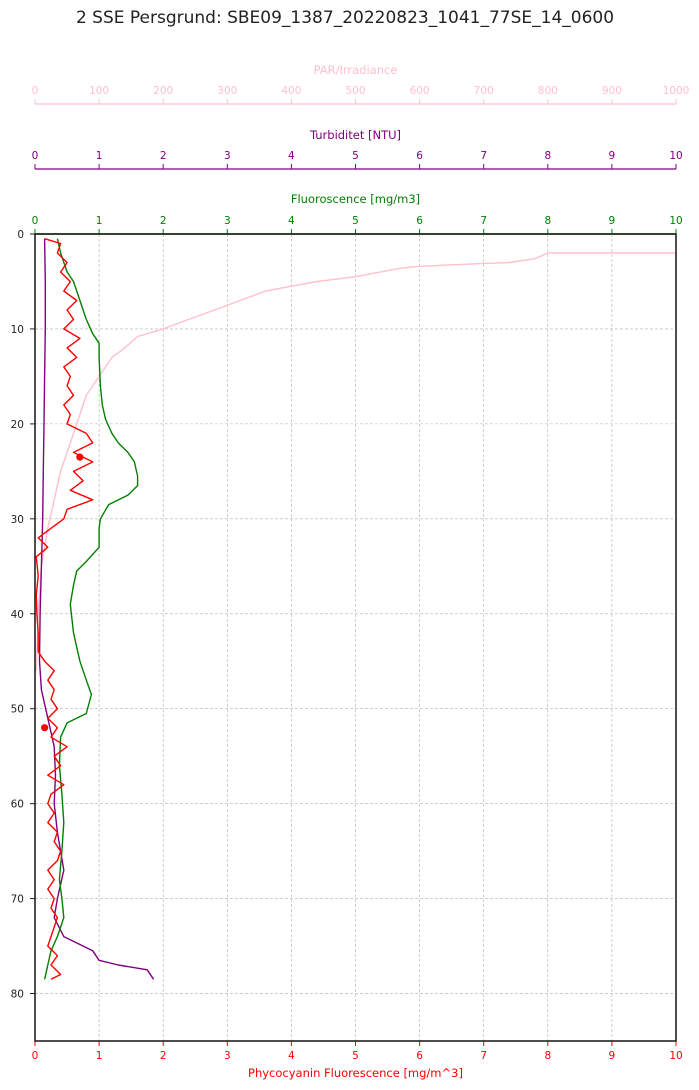  I want to click on y-axis-tick-label: 10, so click(17, 330).